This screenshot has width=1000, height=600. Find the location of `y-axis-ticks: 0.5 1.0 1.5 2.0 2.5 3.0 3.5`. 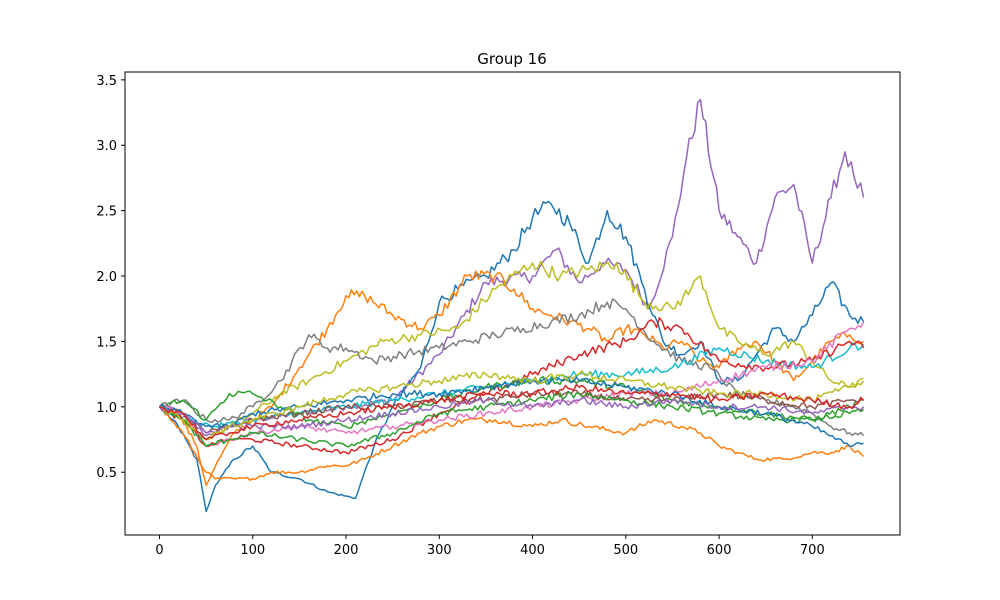

y-axis-ticks: 0.5 1.0 1.5 2.0 2.5 3.0 3.5 is located at coordinates (110, 277).